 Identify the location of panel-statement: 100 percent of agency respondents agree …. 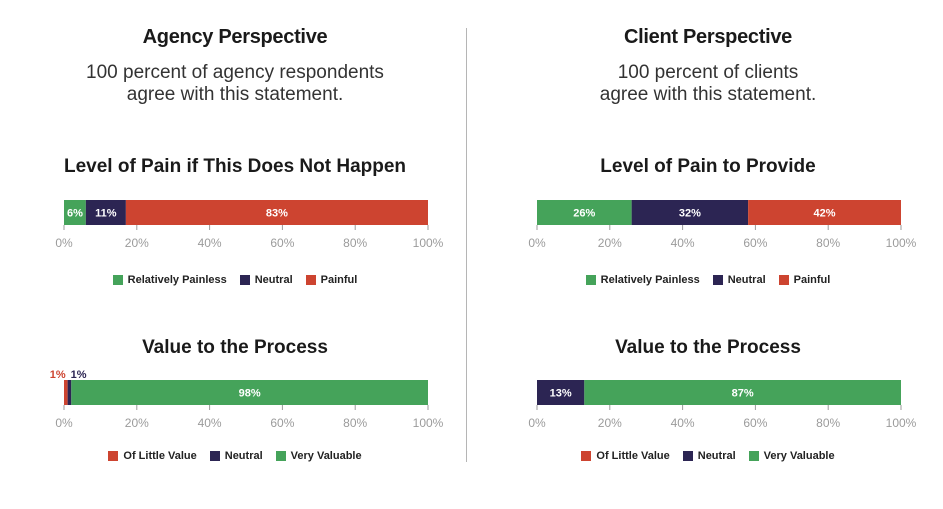
(235, 84).